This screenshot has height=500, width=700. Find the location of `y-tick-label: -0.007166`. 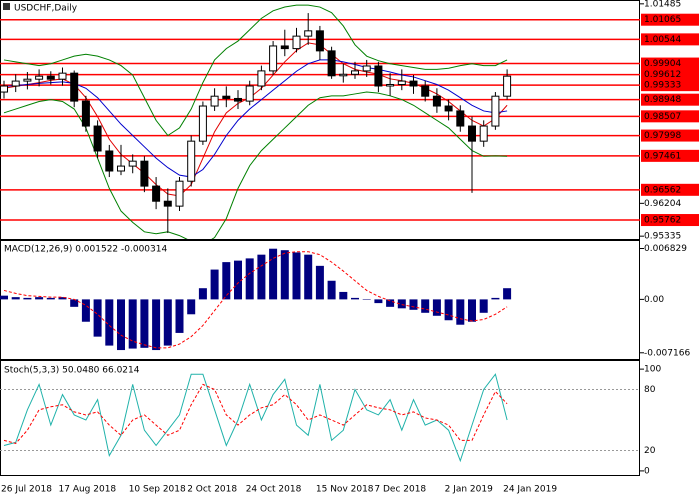

y-tick-label: -0.007166 is located at coordinates (667, 353).